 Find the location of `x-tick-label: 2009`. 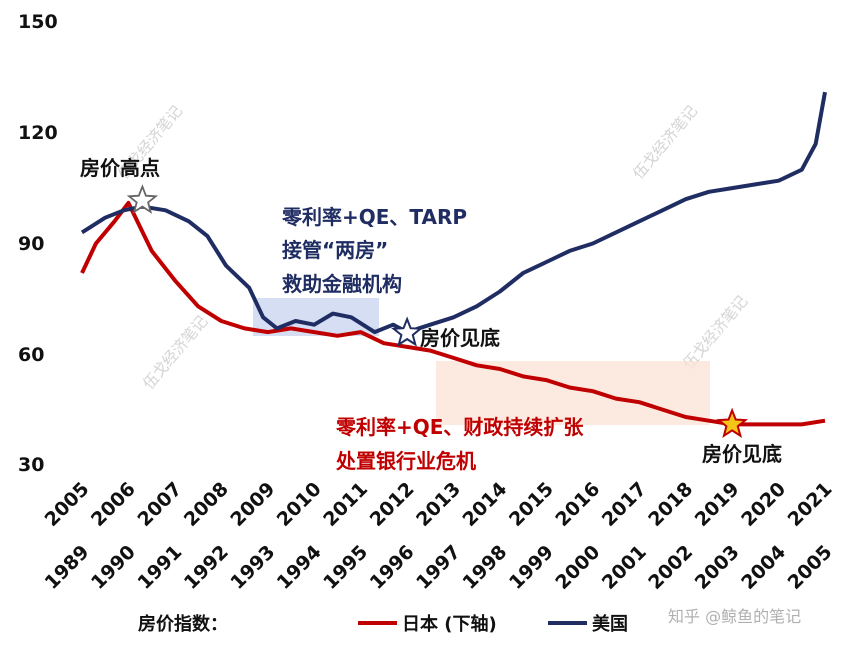

x-tick-label: 2009 is located at coordinates (252, 504).